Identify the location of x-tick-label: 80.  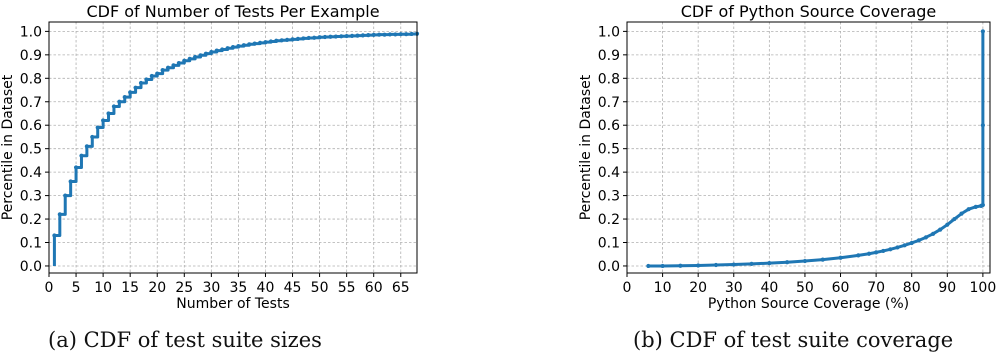
(912, 288).